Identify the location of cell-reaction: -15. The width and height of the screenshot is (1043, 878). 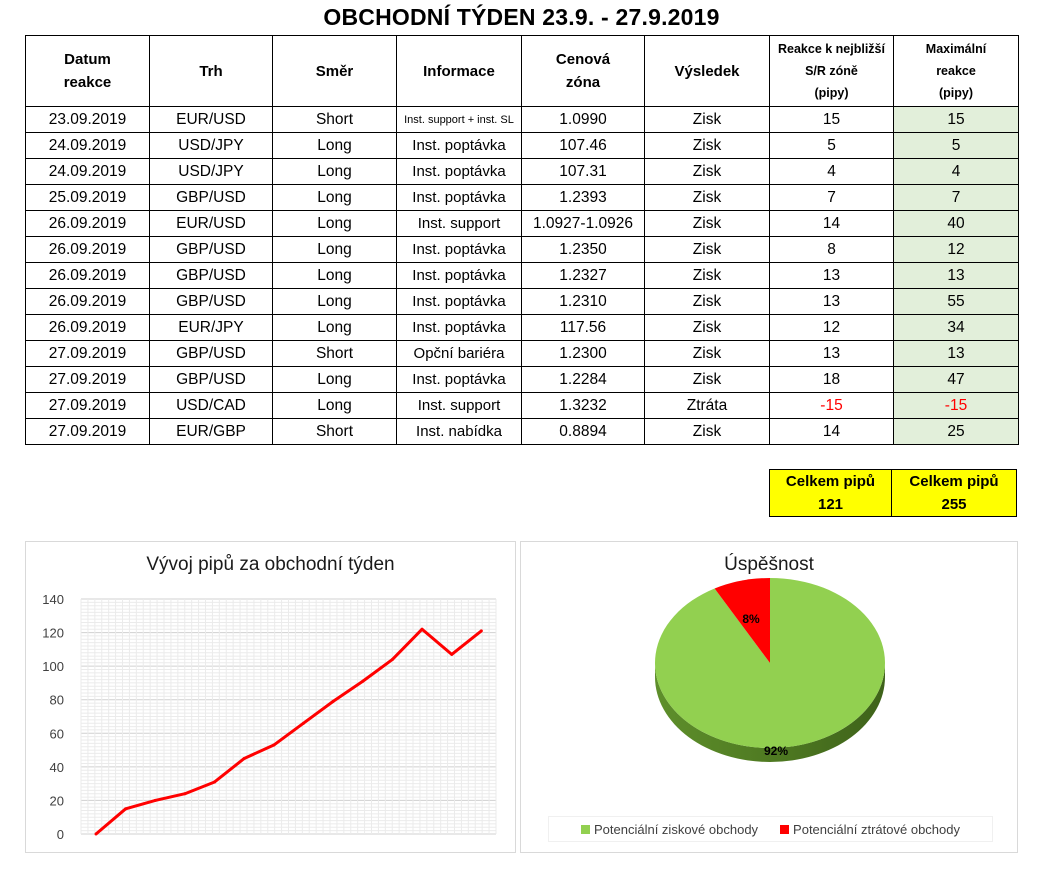
(831, 405).